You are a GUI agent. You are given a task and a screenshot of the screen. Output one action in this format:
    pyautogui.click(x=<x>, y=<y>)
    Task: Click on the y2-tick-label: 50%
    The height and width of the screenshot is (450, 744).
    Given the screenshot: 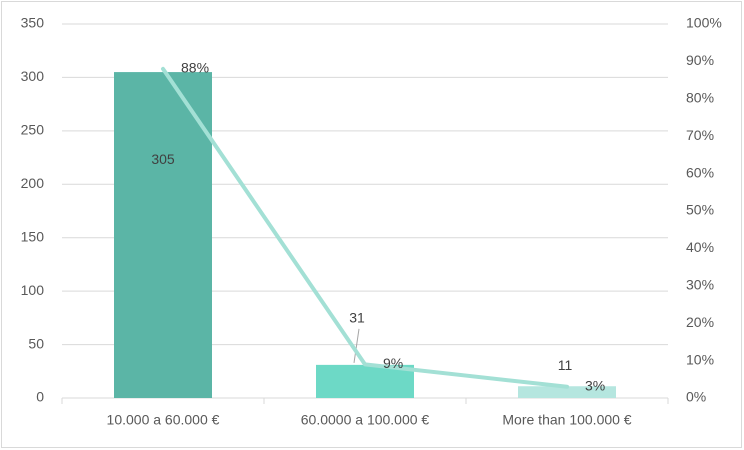 What is the action you would take?
    pyautogui.click(x=700, y=210)
    